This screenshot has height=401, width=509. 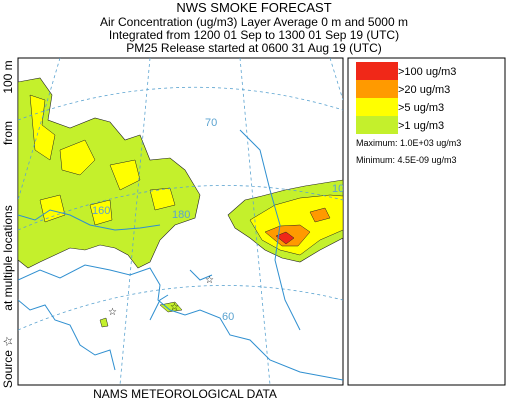 I want to click on grid-label: 160, so click(x=101, y=211).